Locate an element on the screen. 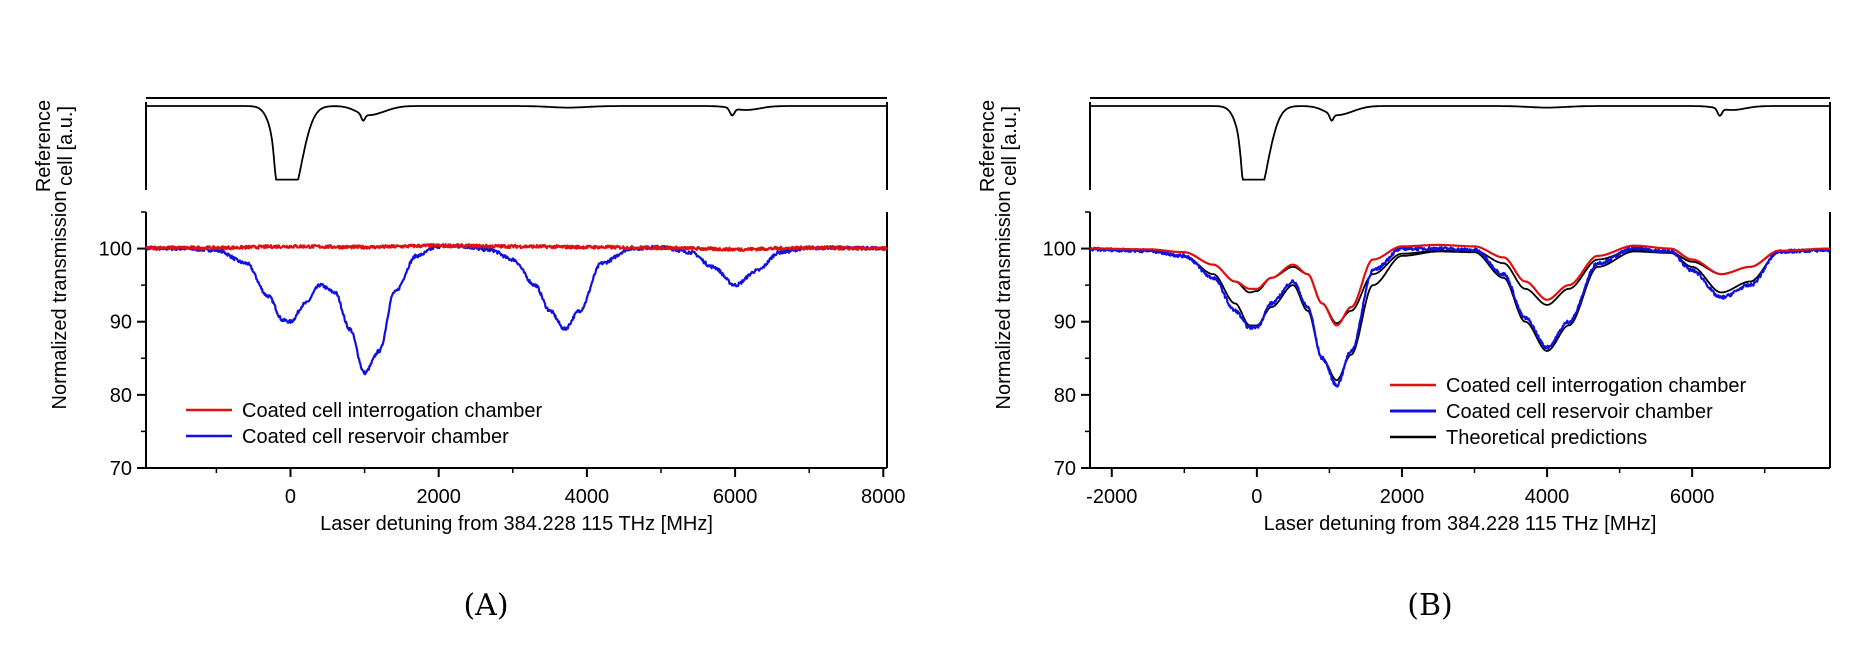 The width and height of the screenshot is (1856, 647). panel-caption: (B) is located at coordinates (1429, 605).